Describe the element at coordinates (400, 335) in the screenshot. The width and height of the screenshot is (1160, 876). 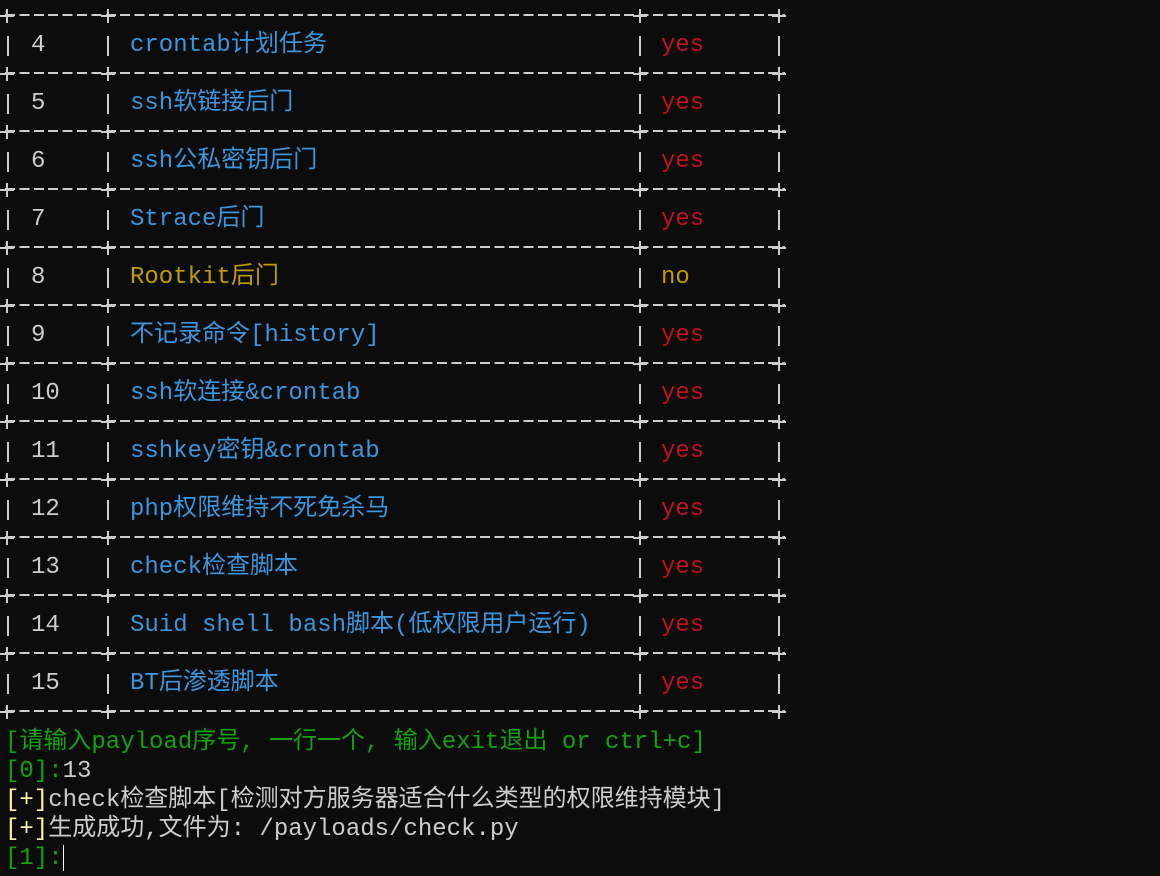
I see `table-row: 9 不记录命令[history] yes` at that location.